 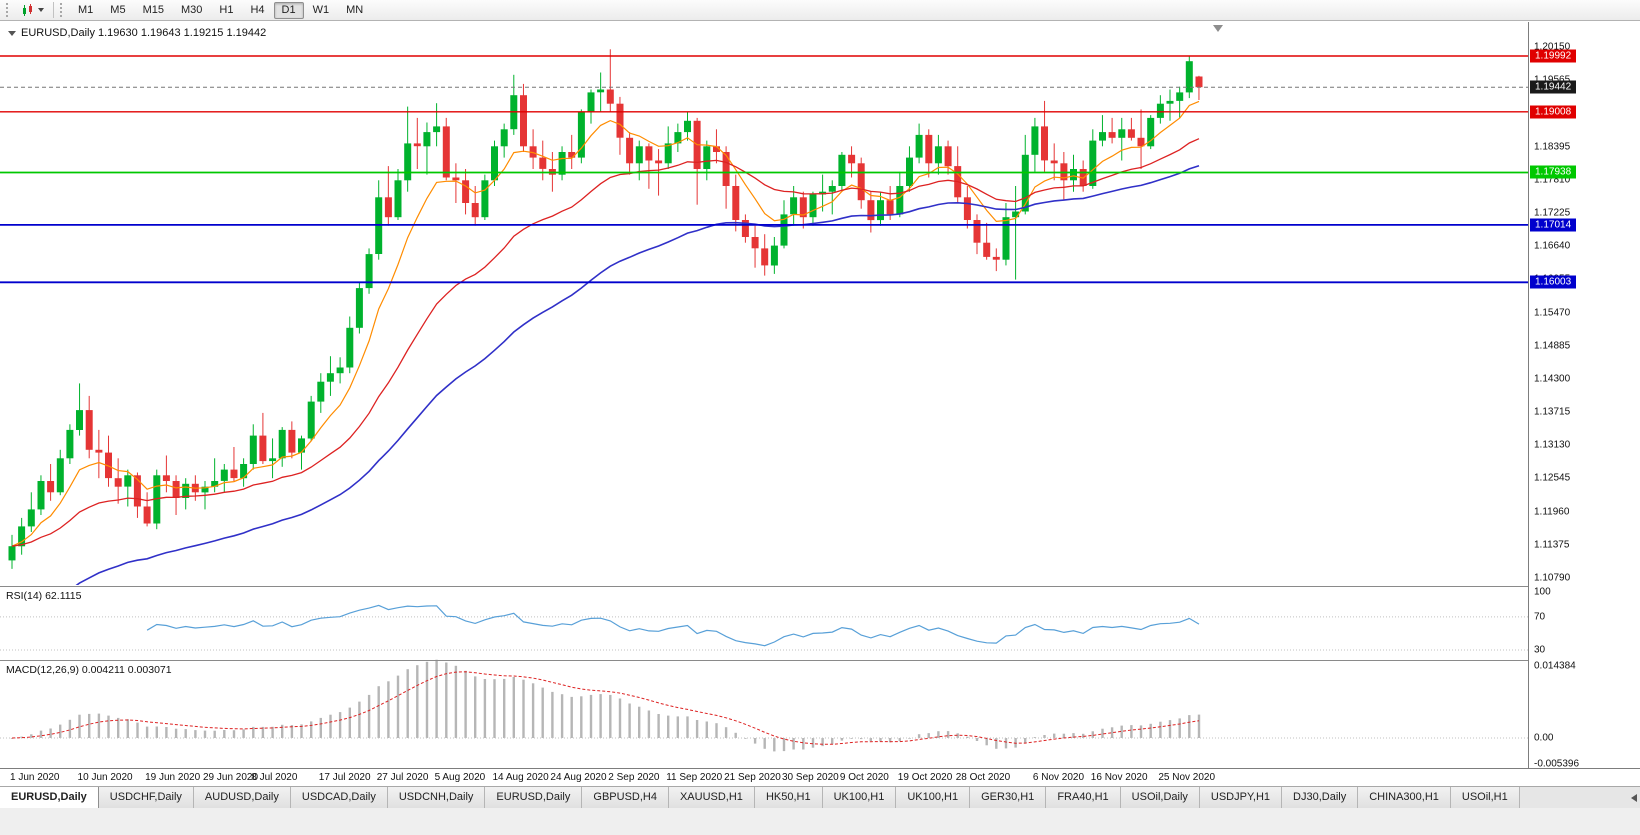 I want to click on chart-tab-7-XAUUSD,H1: XAUUSD,H1, so click(x=711, y=797).